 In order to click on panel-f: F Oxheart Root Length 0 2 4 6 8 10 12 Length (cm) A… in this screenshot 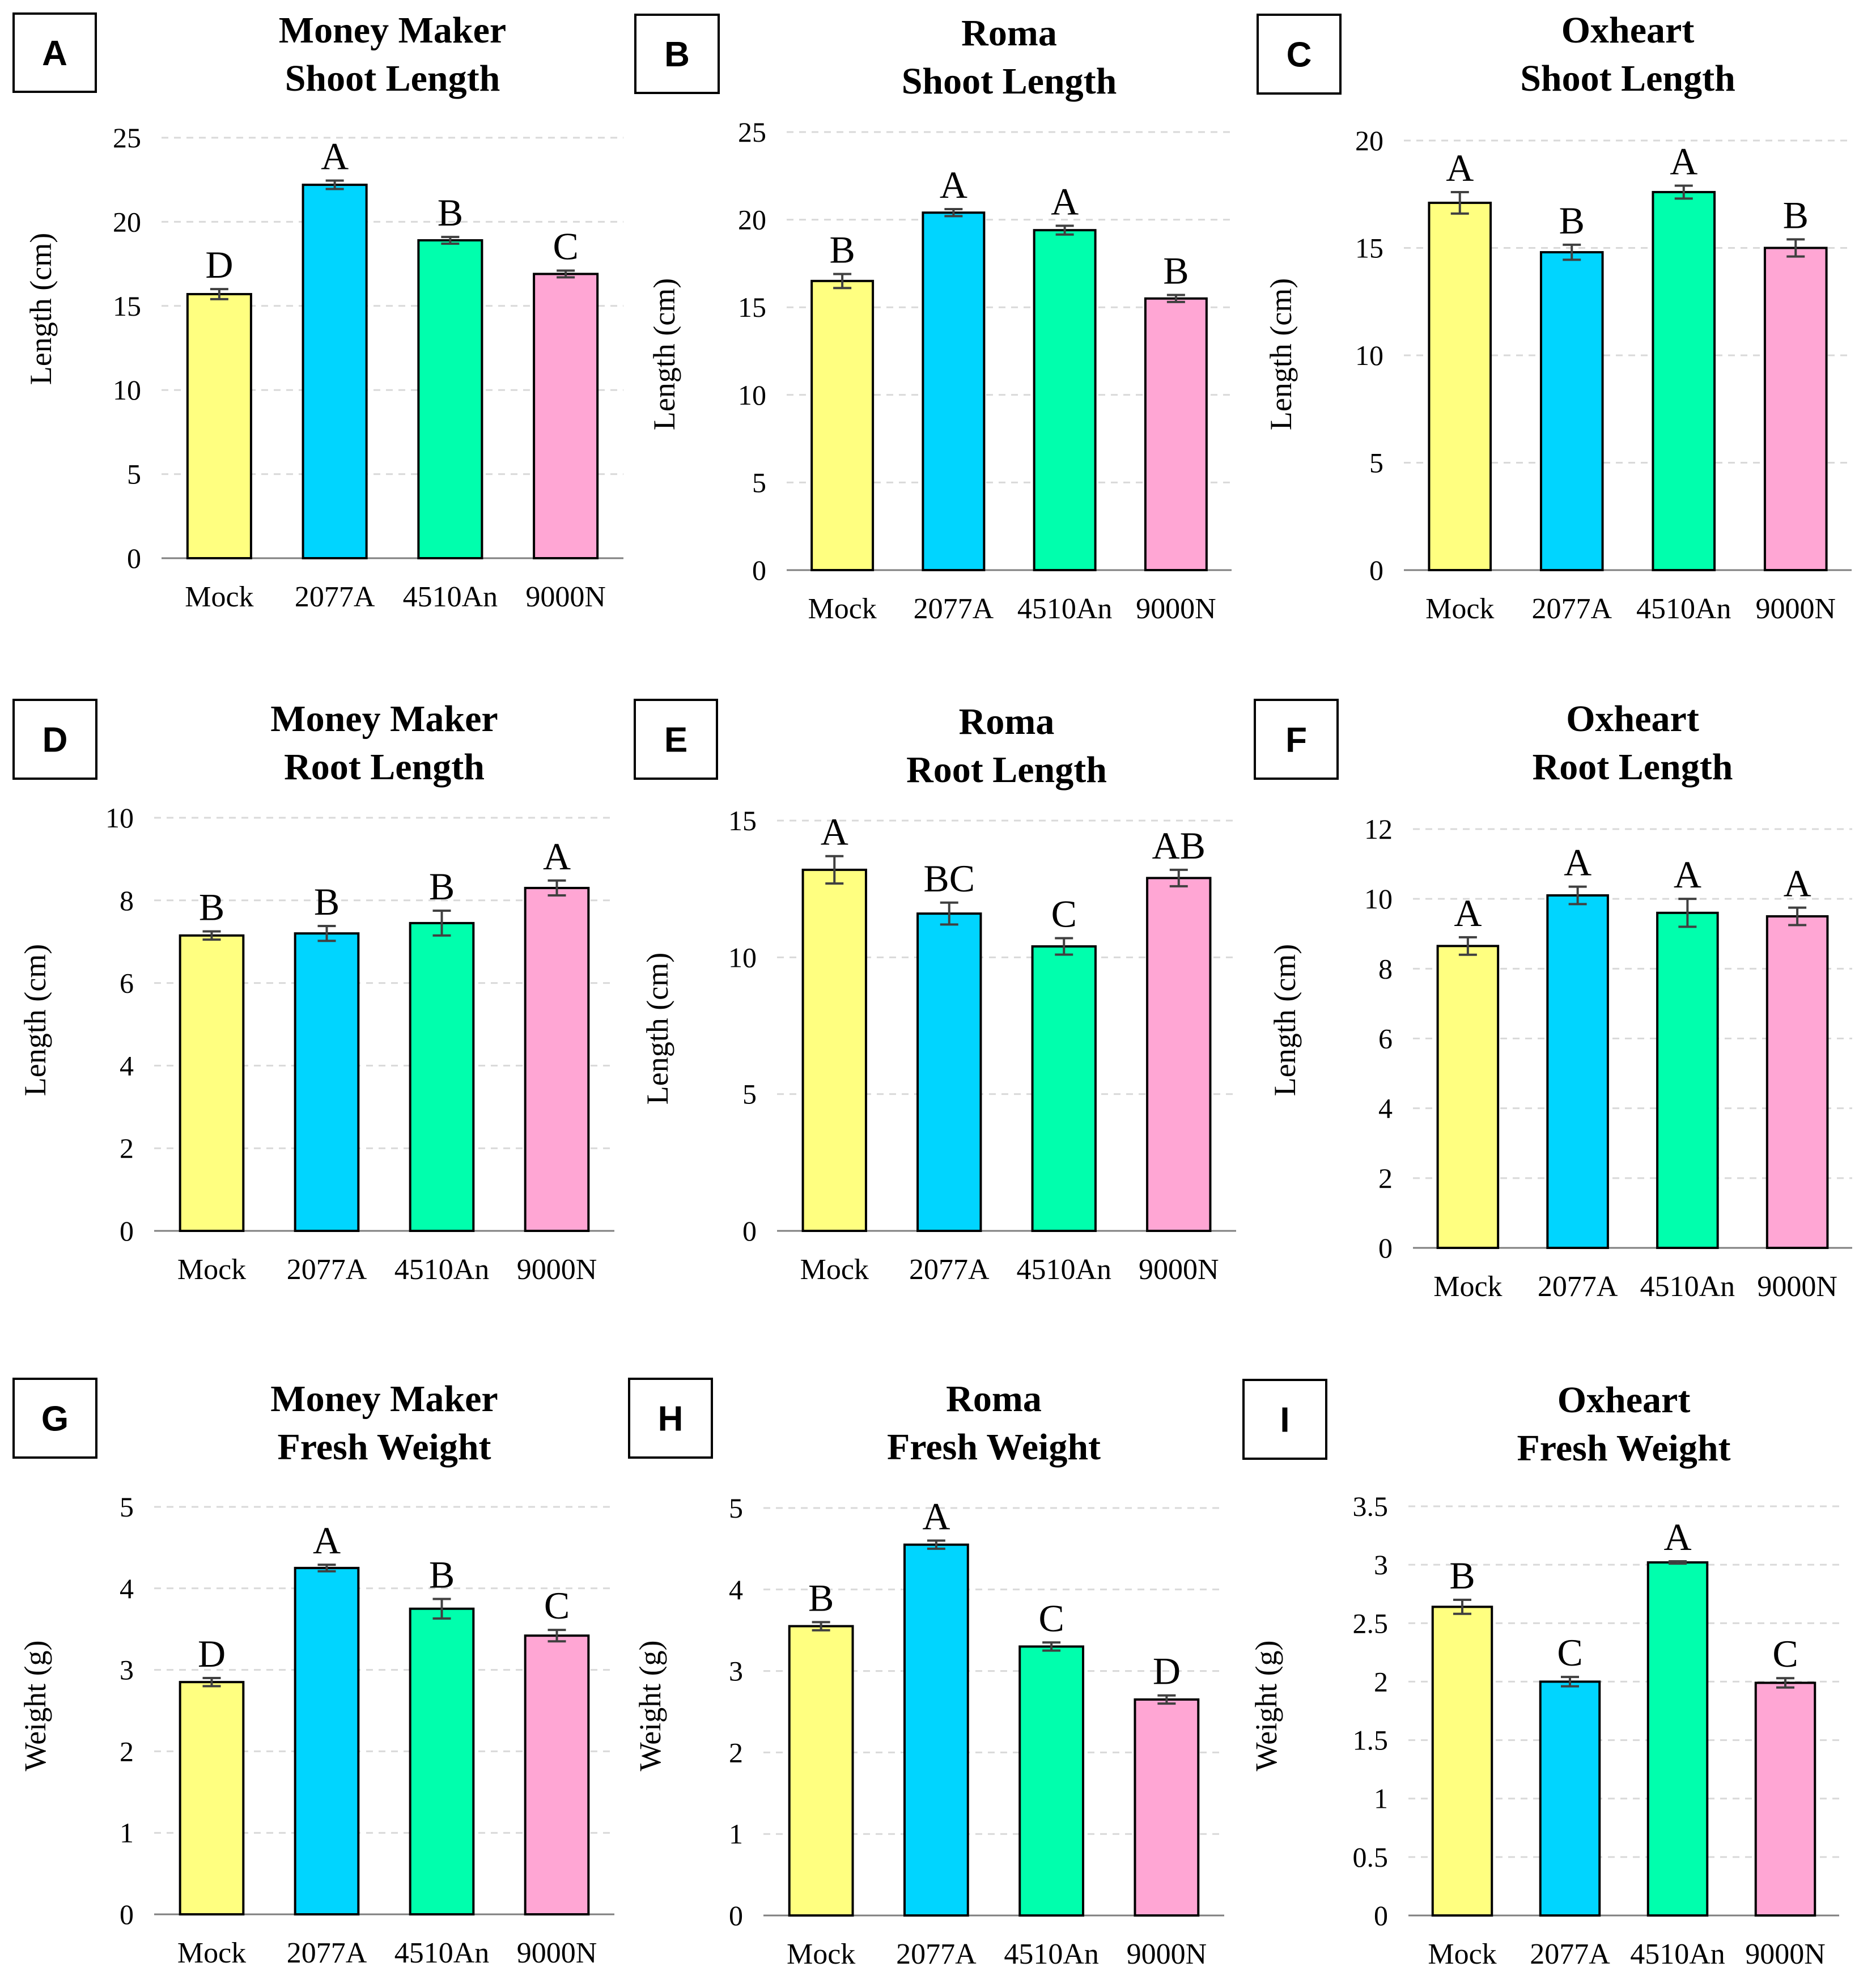, I will do `click(1553, 1000)`.